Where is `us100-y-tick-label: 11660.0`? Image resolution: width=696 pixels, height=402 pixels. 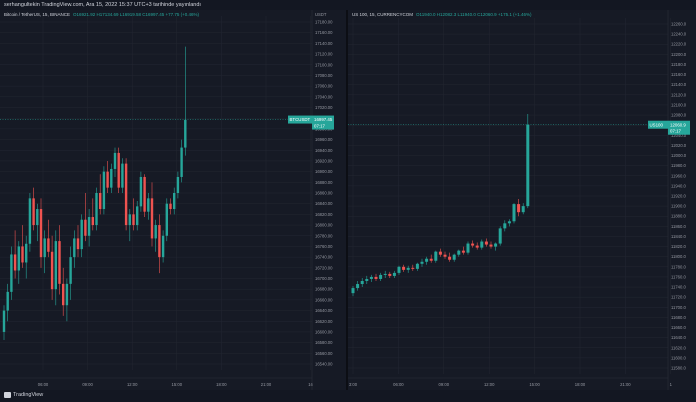
us100-y-tick-label: 11660.0 is located at coordinates (678, 327).